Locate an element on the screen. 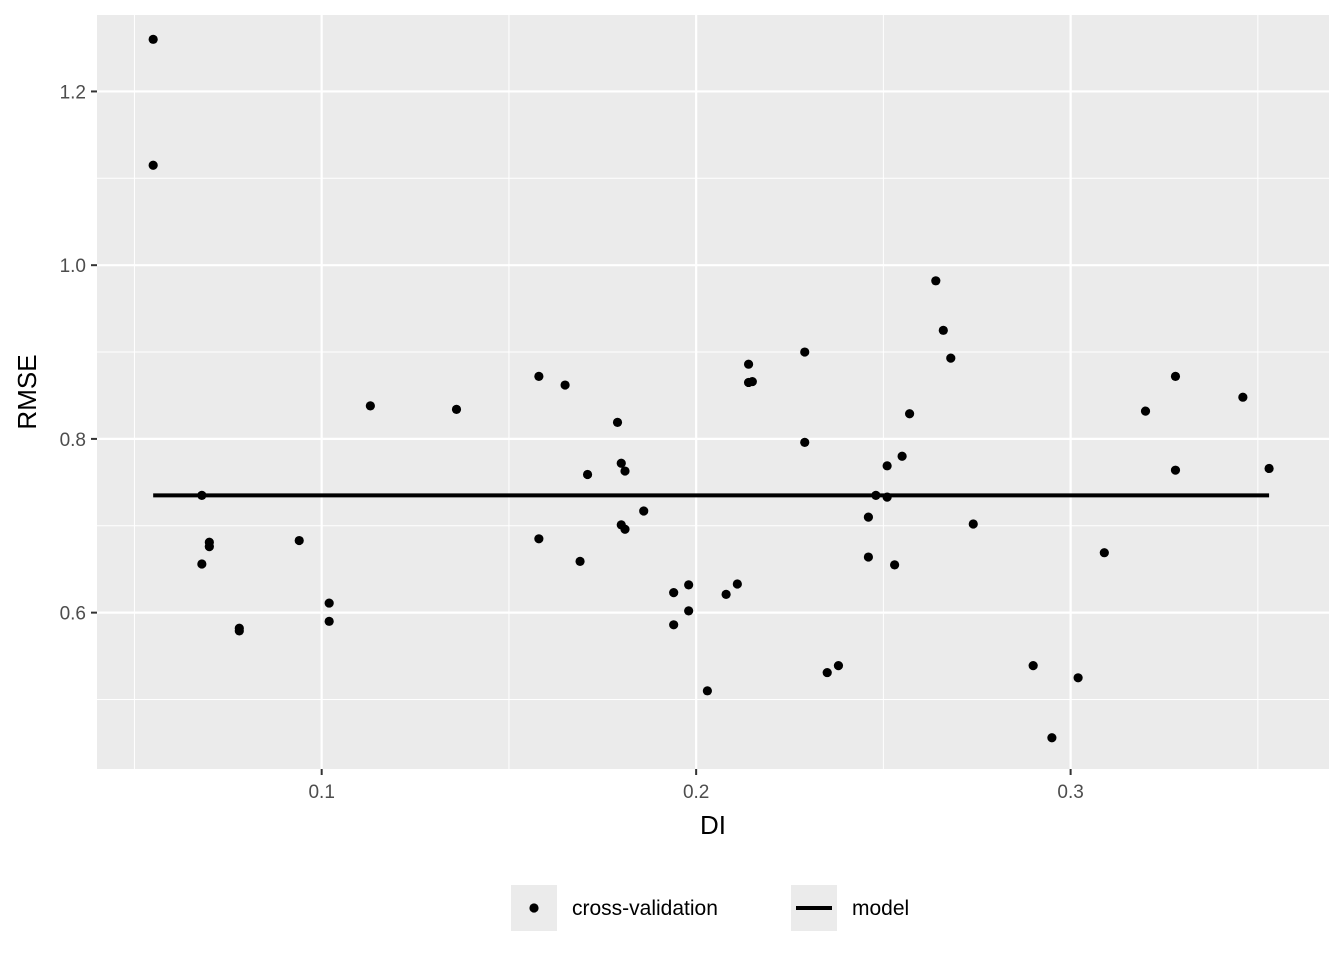 The width and height of the screenshot is (1344, 960). legend: cross-validation model is located at coordinates (710, 908).